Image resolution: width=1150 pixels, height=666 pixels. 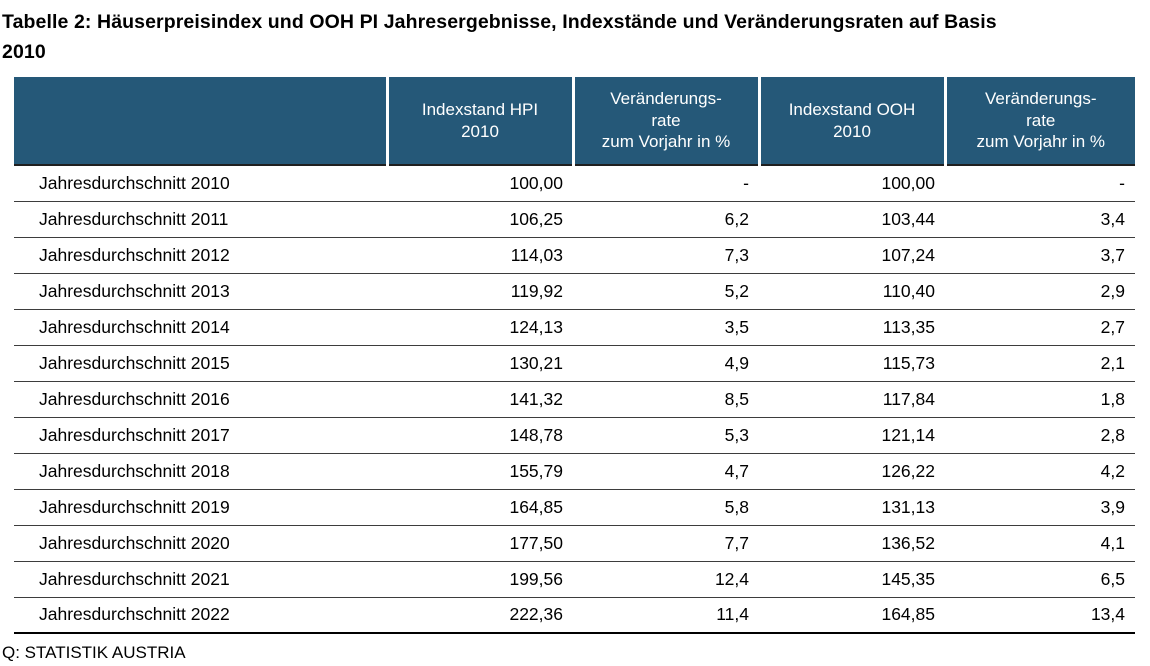 What do you see at coordinates (1040, 435) in the screenshot?
I see `ooh-rate-value: 2,8` at bounding box center [1040, 435].